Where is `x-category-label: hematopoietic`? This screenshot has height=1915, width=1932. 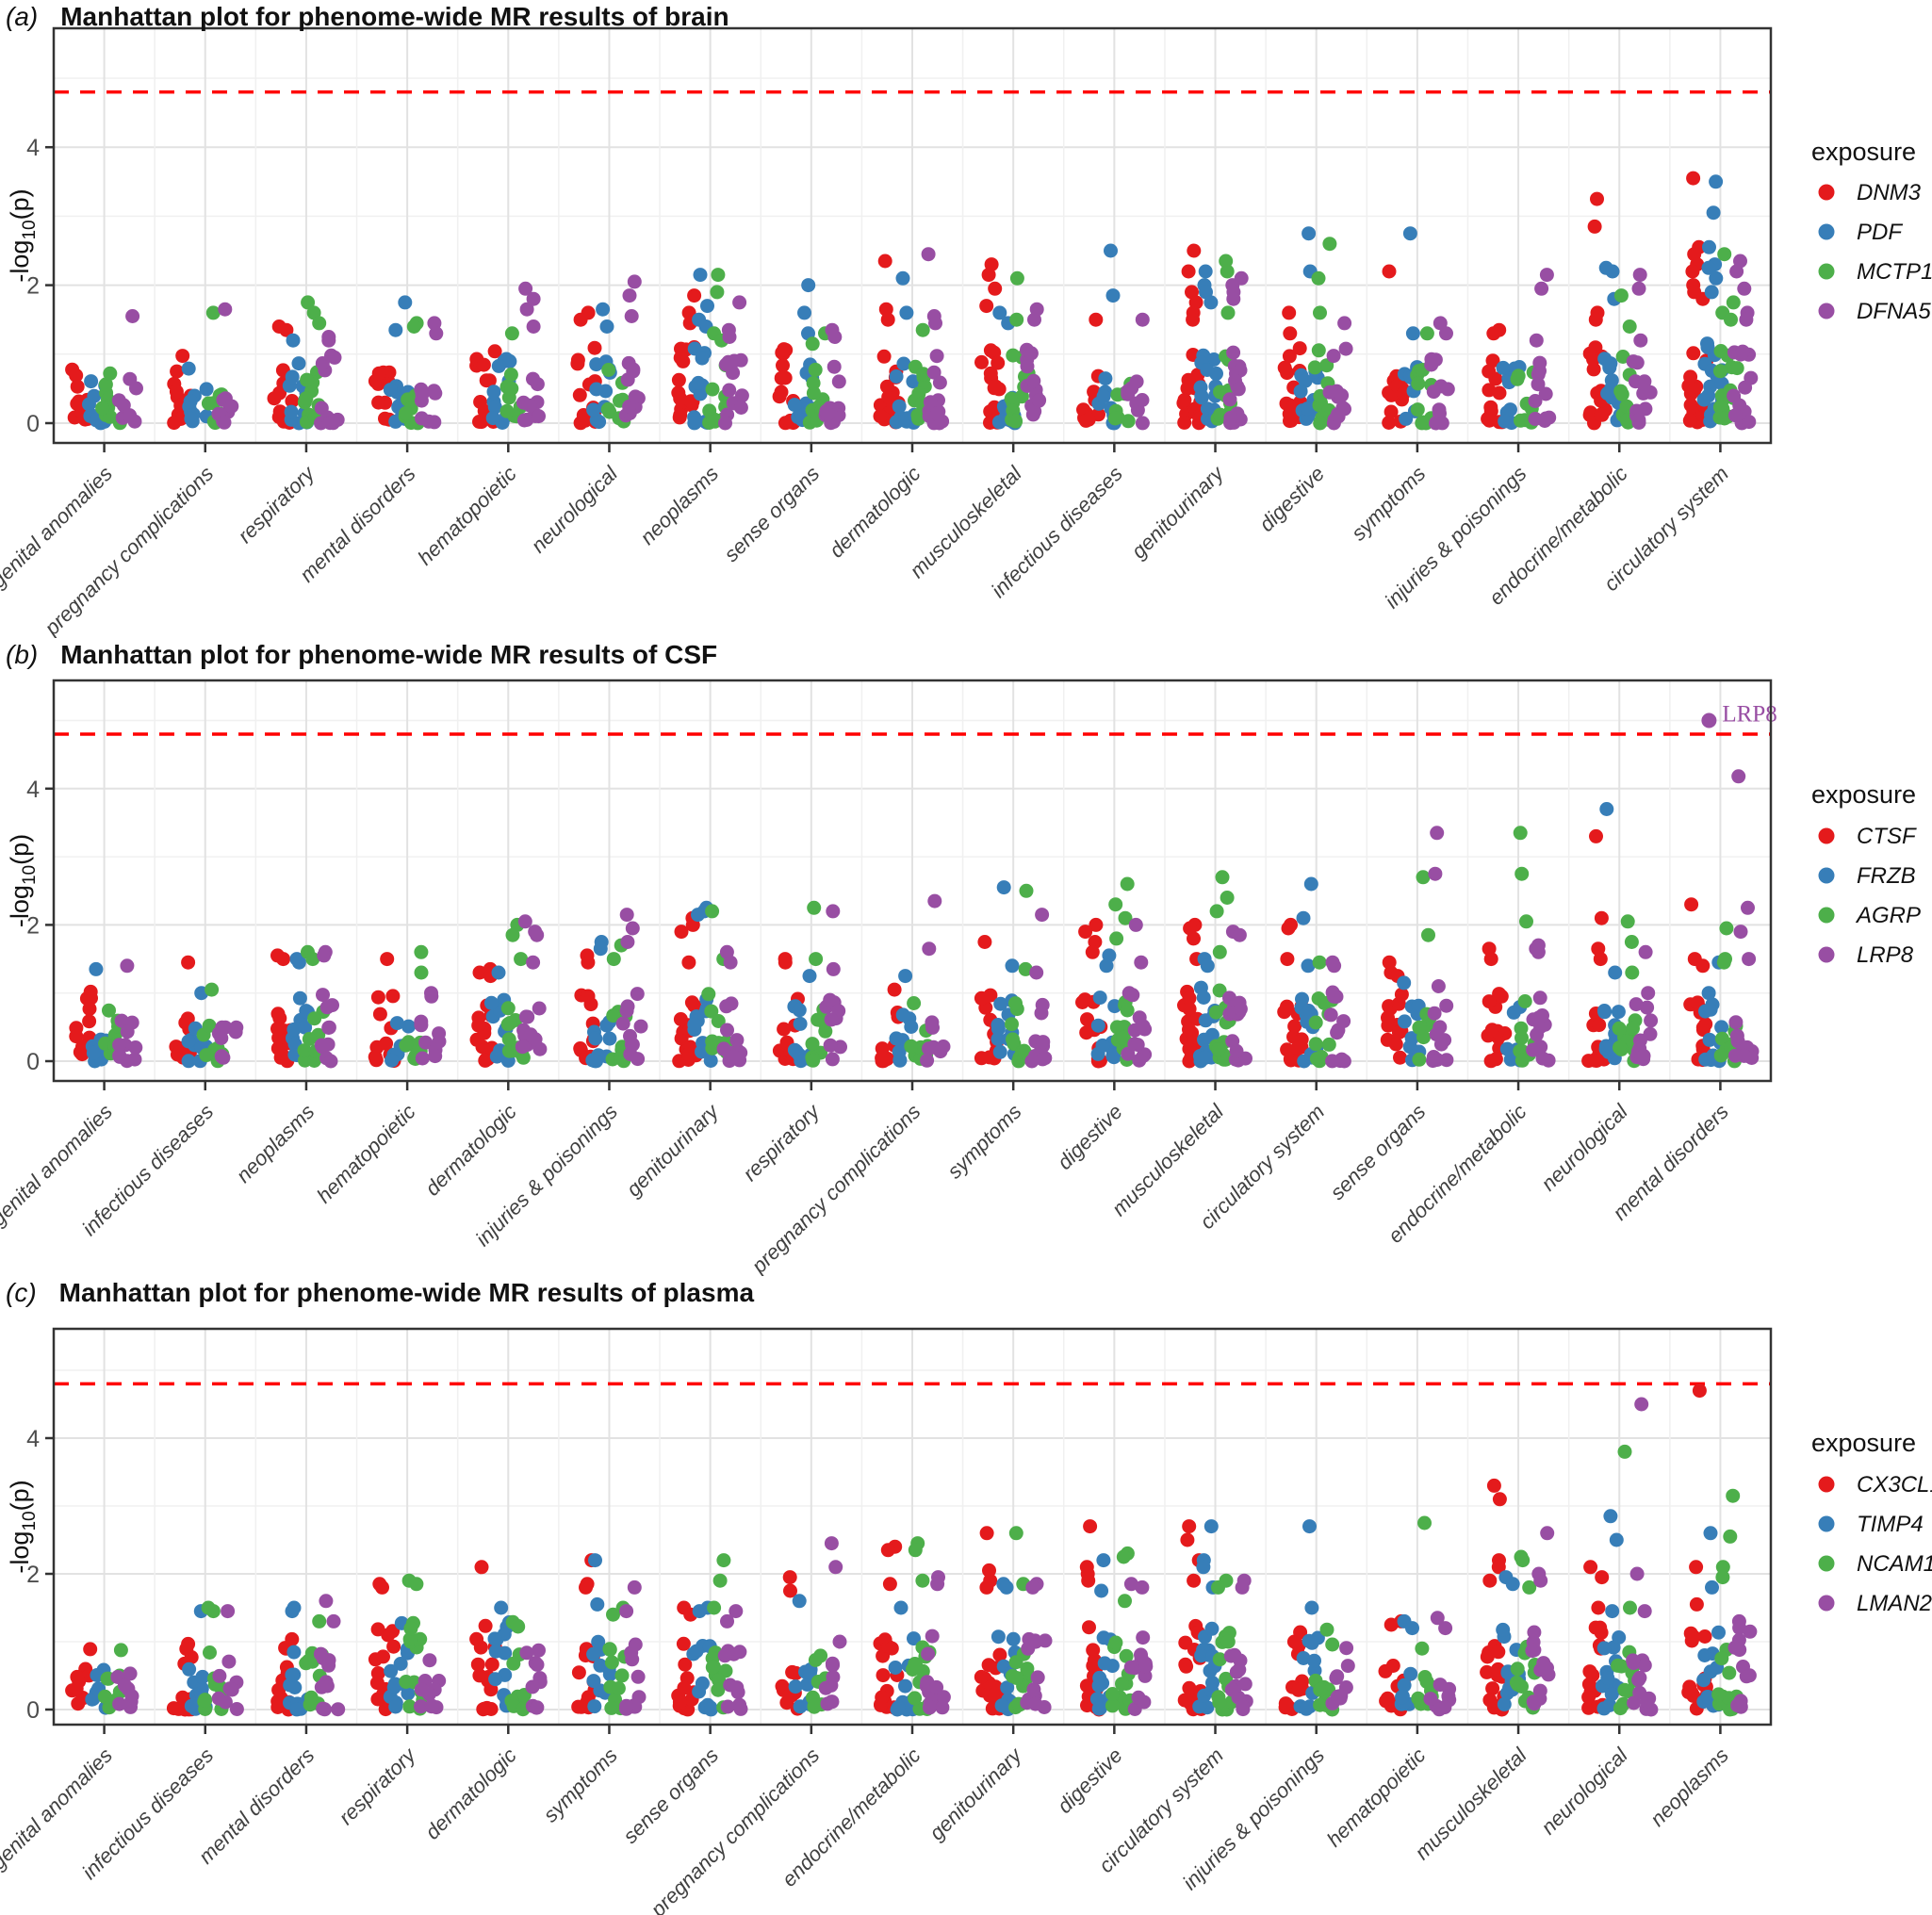
x-category-label: hematopoietic is located at coordinates (1376, 1797).